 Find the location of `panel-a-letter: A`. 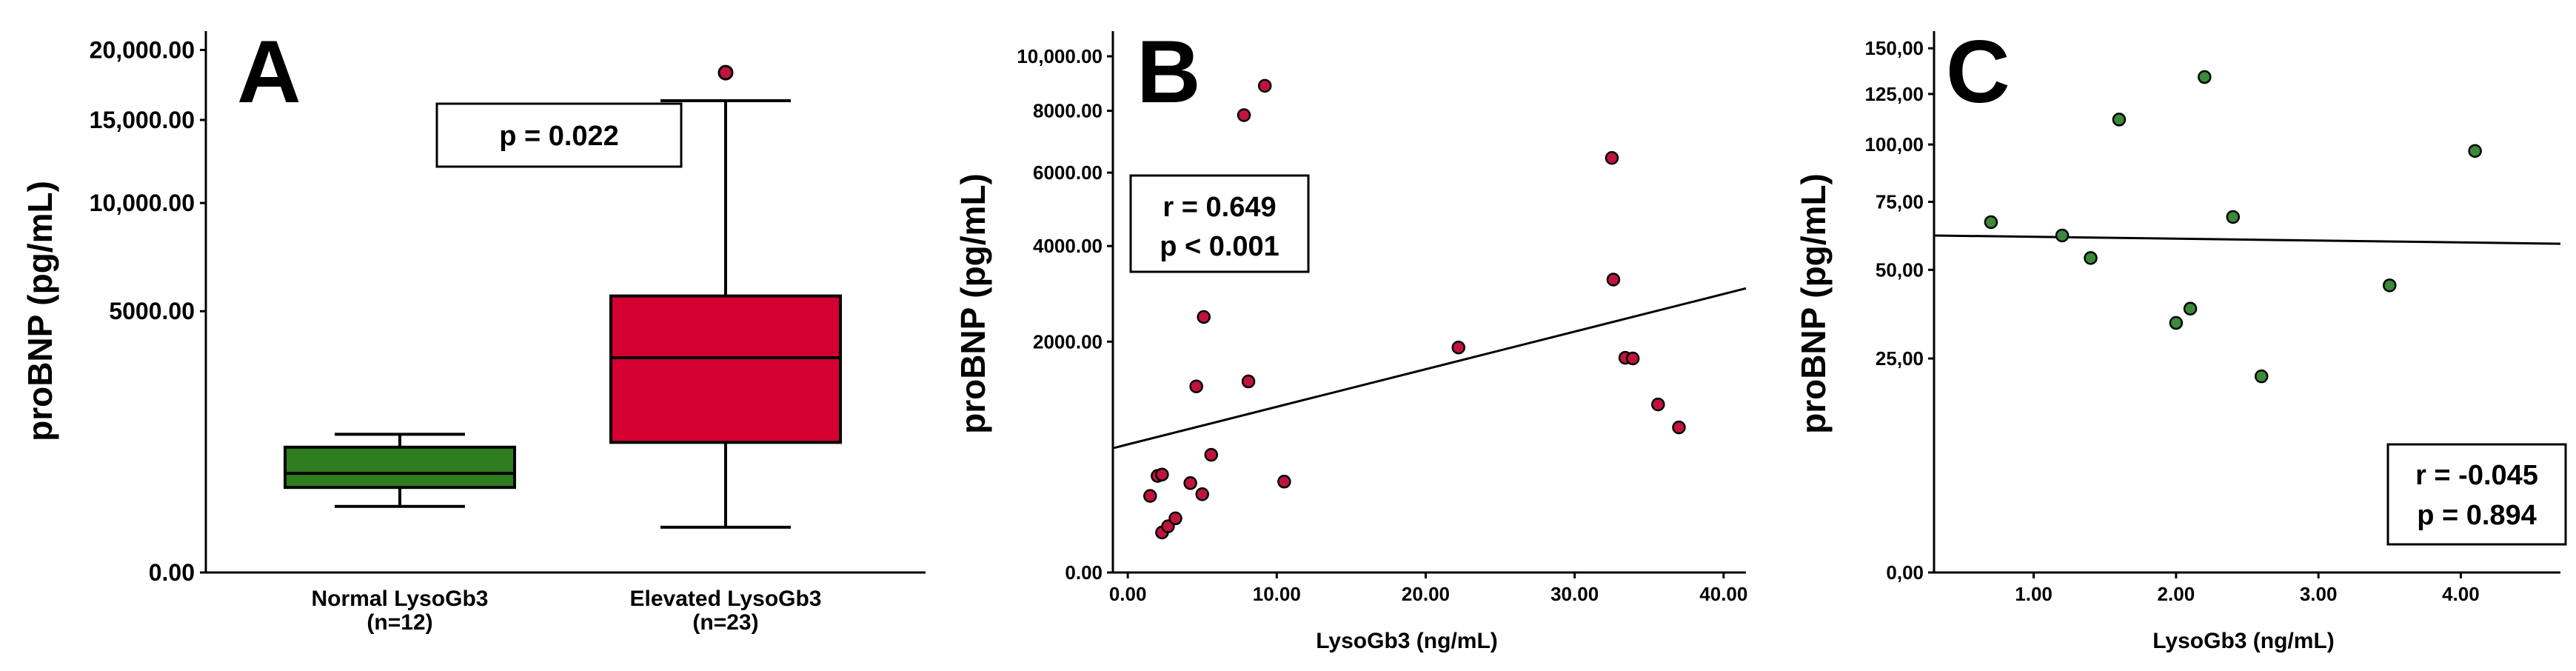

panel-a-letter: A is located at coordinates (269, 71).